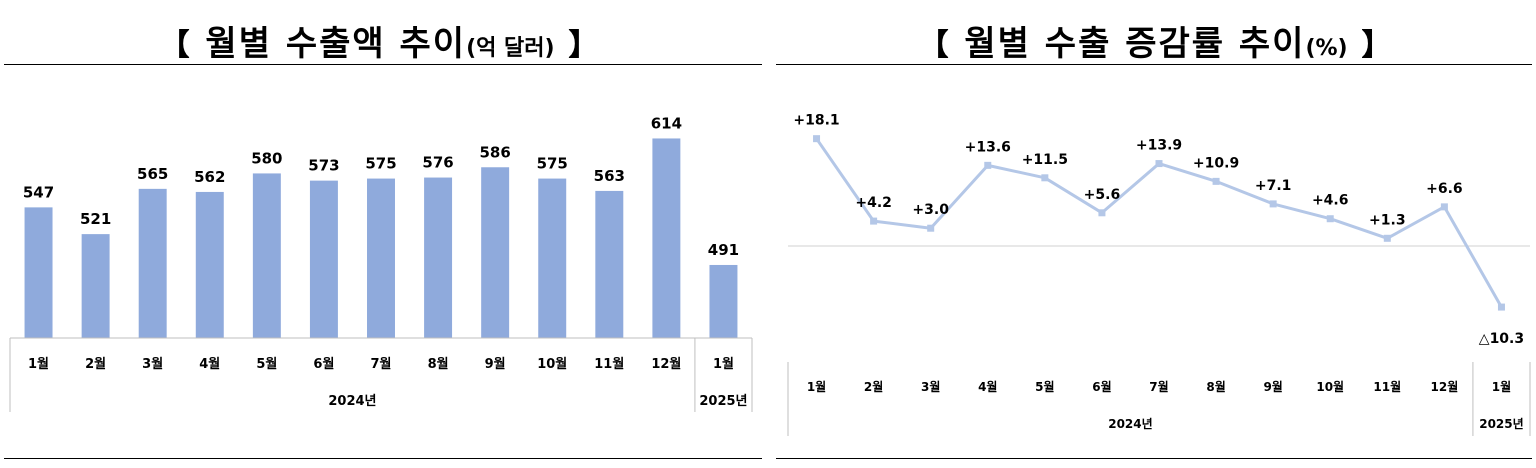 The width and height of the screenshot is (1536, 468). I want to click on export-growth-title: 【 월별 수출 증감률 추이(%) 】, so click(1156, 40).